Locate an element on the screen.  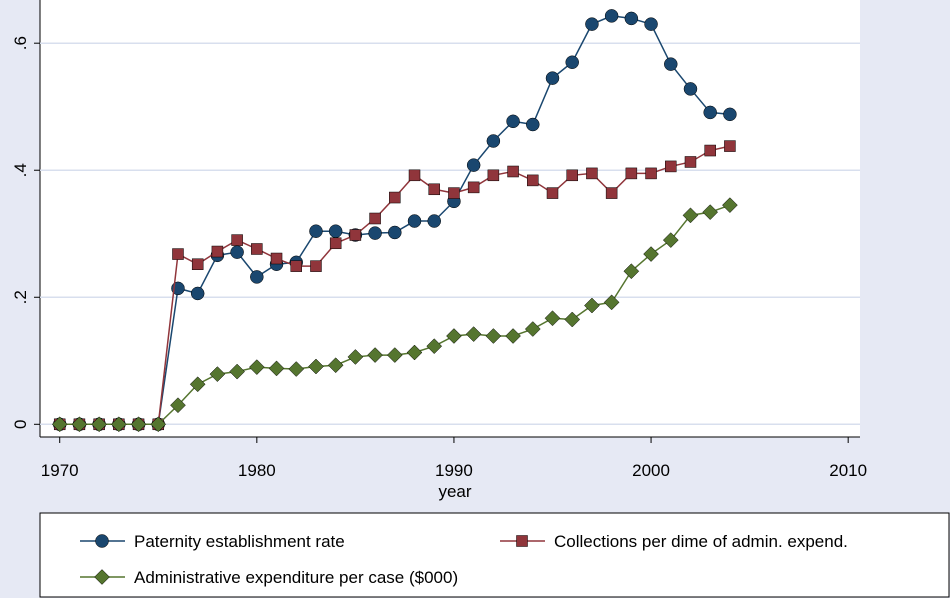
legend-label: Collections per dime of admin. expend. is located at coordinates (701, 541).